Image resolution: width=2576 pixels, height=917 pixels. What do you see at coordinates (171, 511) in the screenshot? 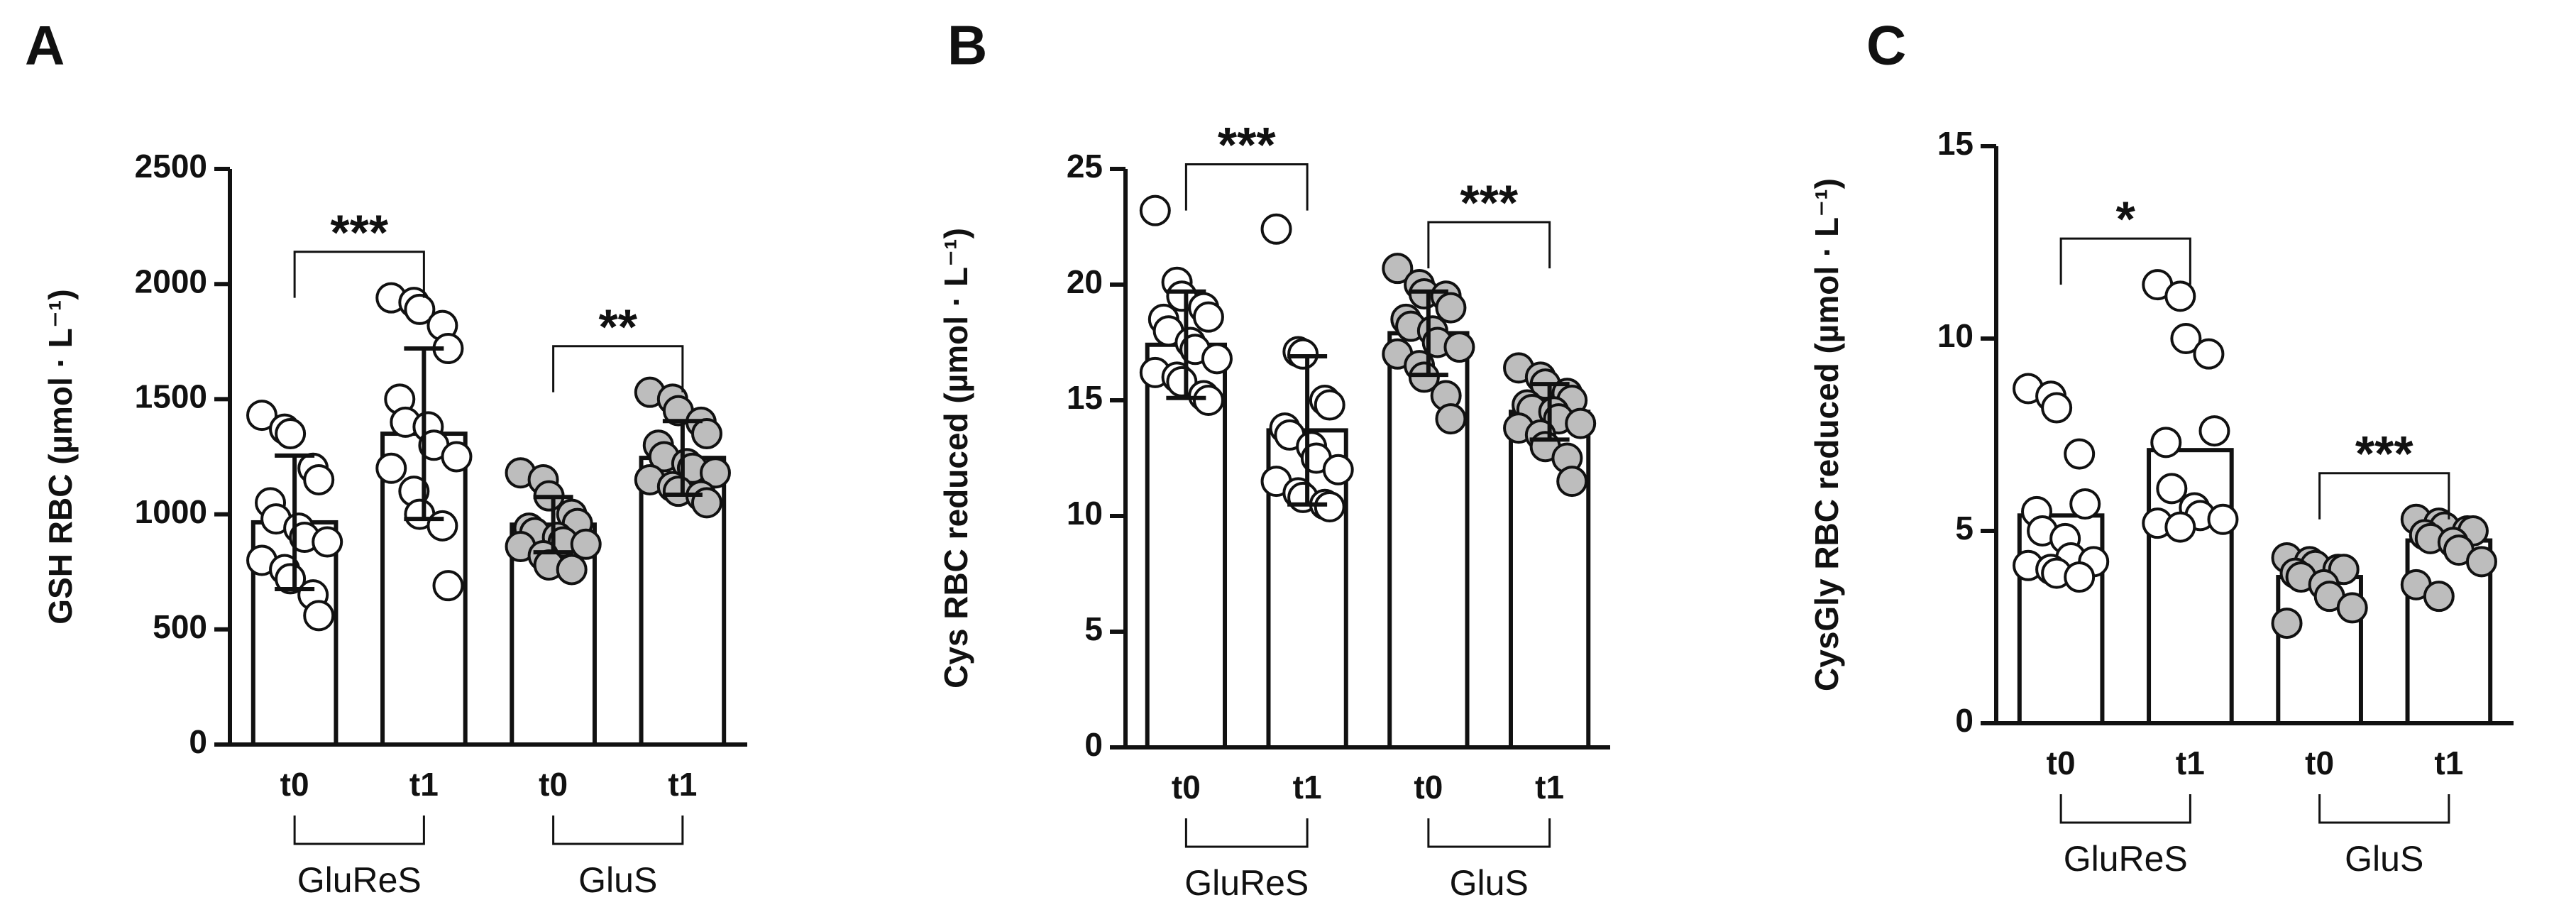
I see `y-tick-label: 1000` at bounding box center [171, 511].